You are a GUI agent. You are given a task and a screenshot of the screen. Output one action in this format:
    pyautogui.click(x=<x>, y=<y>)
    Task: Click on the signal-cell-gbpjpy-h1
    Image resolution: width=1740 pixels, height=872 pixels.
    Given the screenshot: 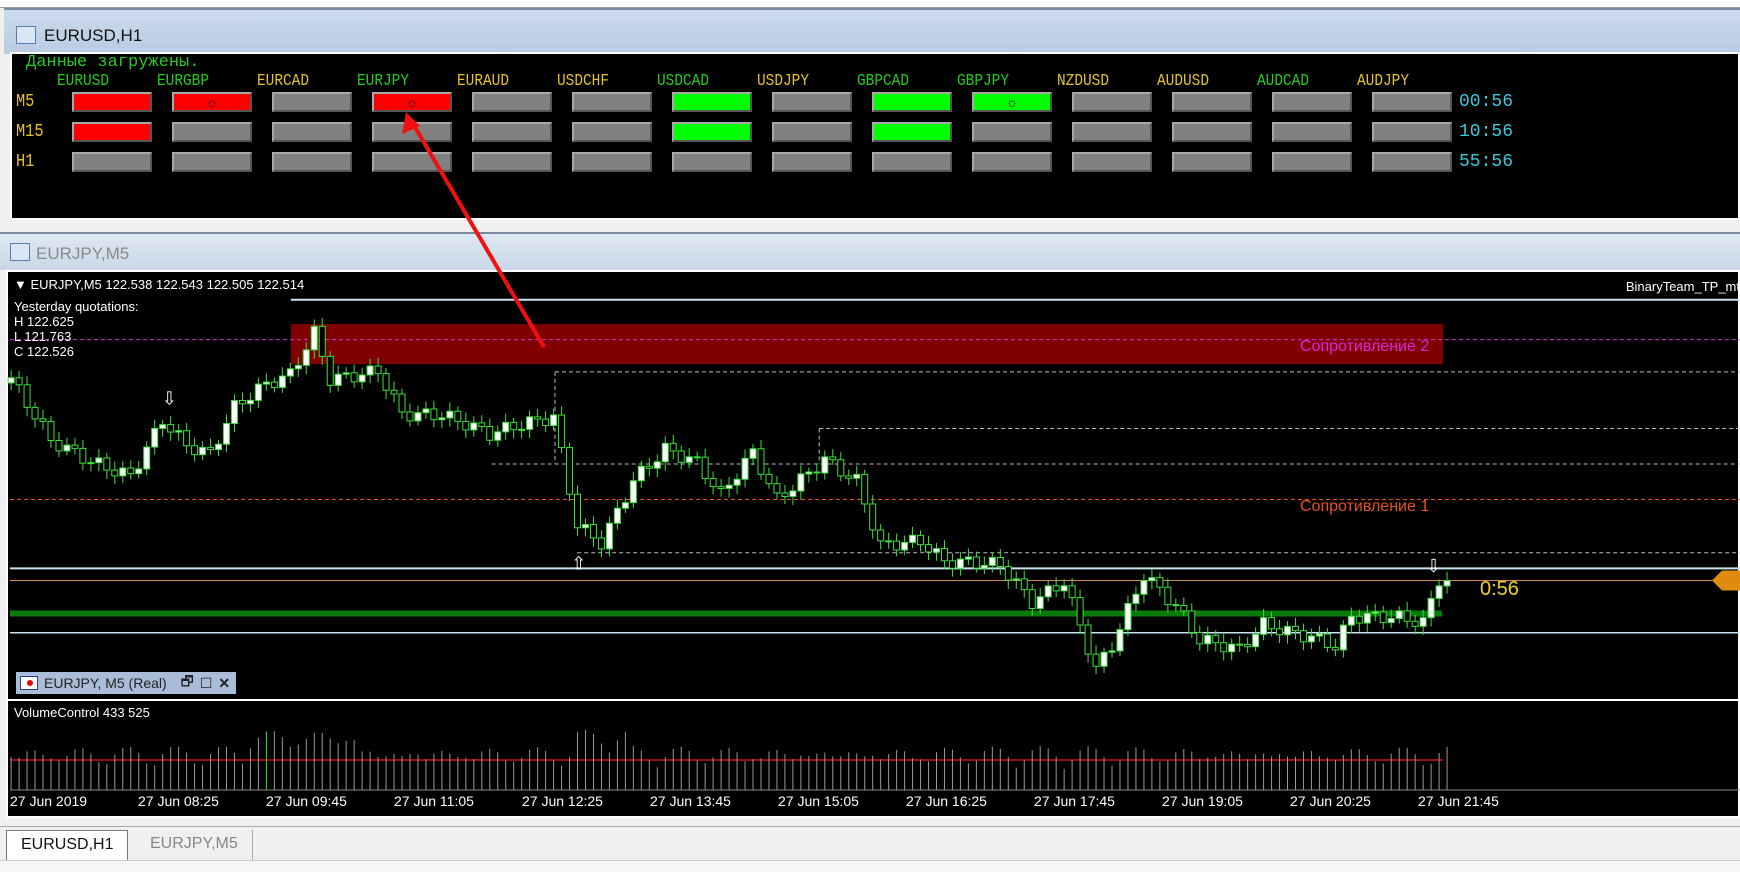 What is the action you would take?
    pyautogui.click(x=1012, y=162)
    